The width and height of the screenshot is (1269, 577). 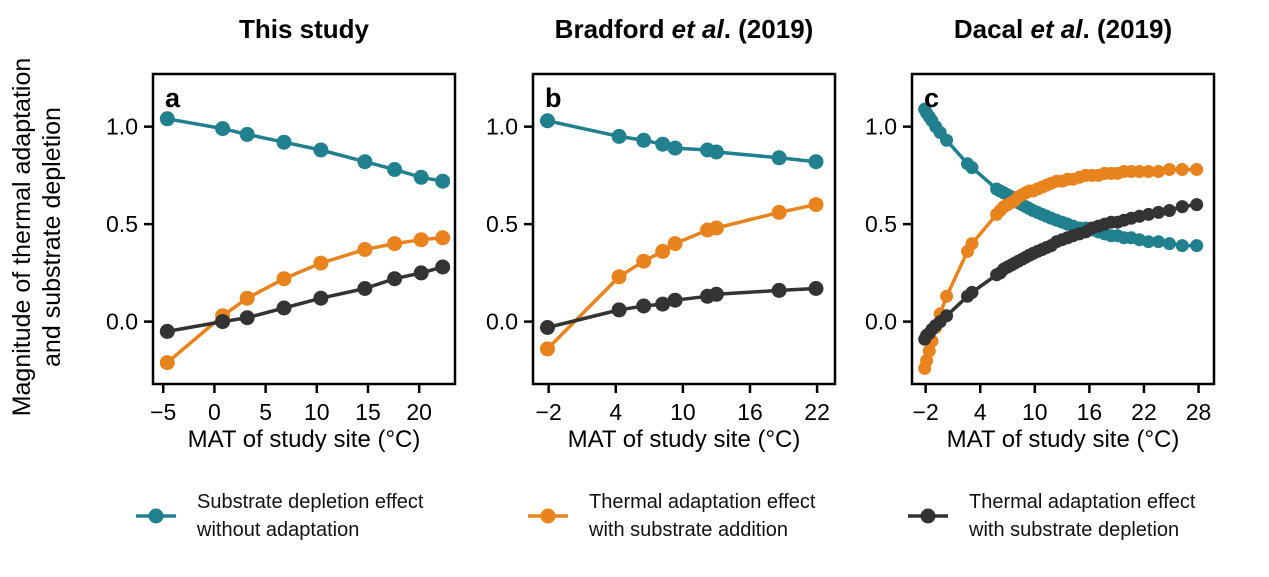 I want to click on panel-a-title: This study, so click(x=303, y=29).